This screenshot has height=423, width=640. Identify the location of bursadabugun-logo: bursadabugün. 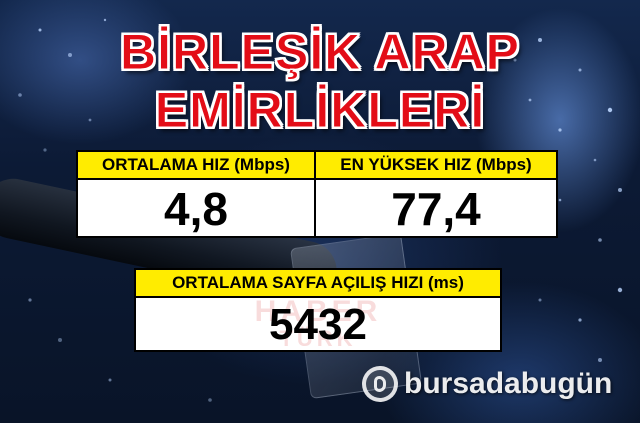
(487, 384).